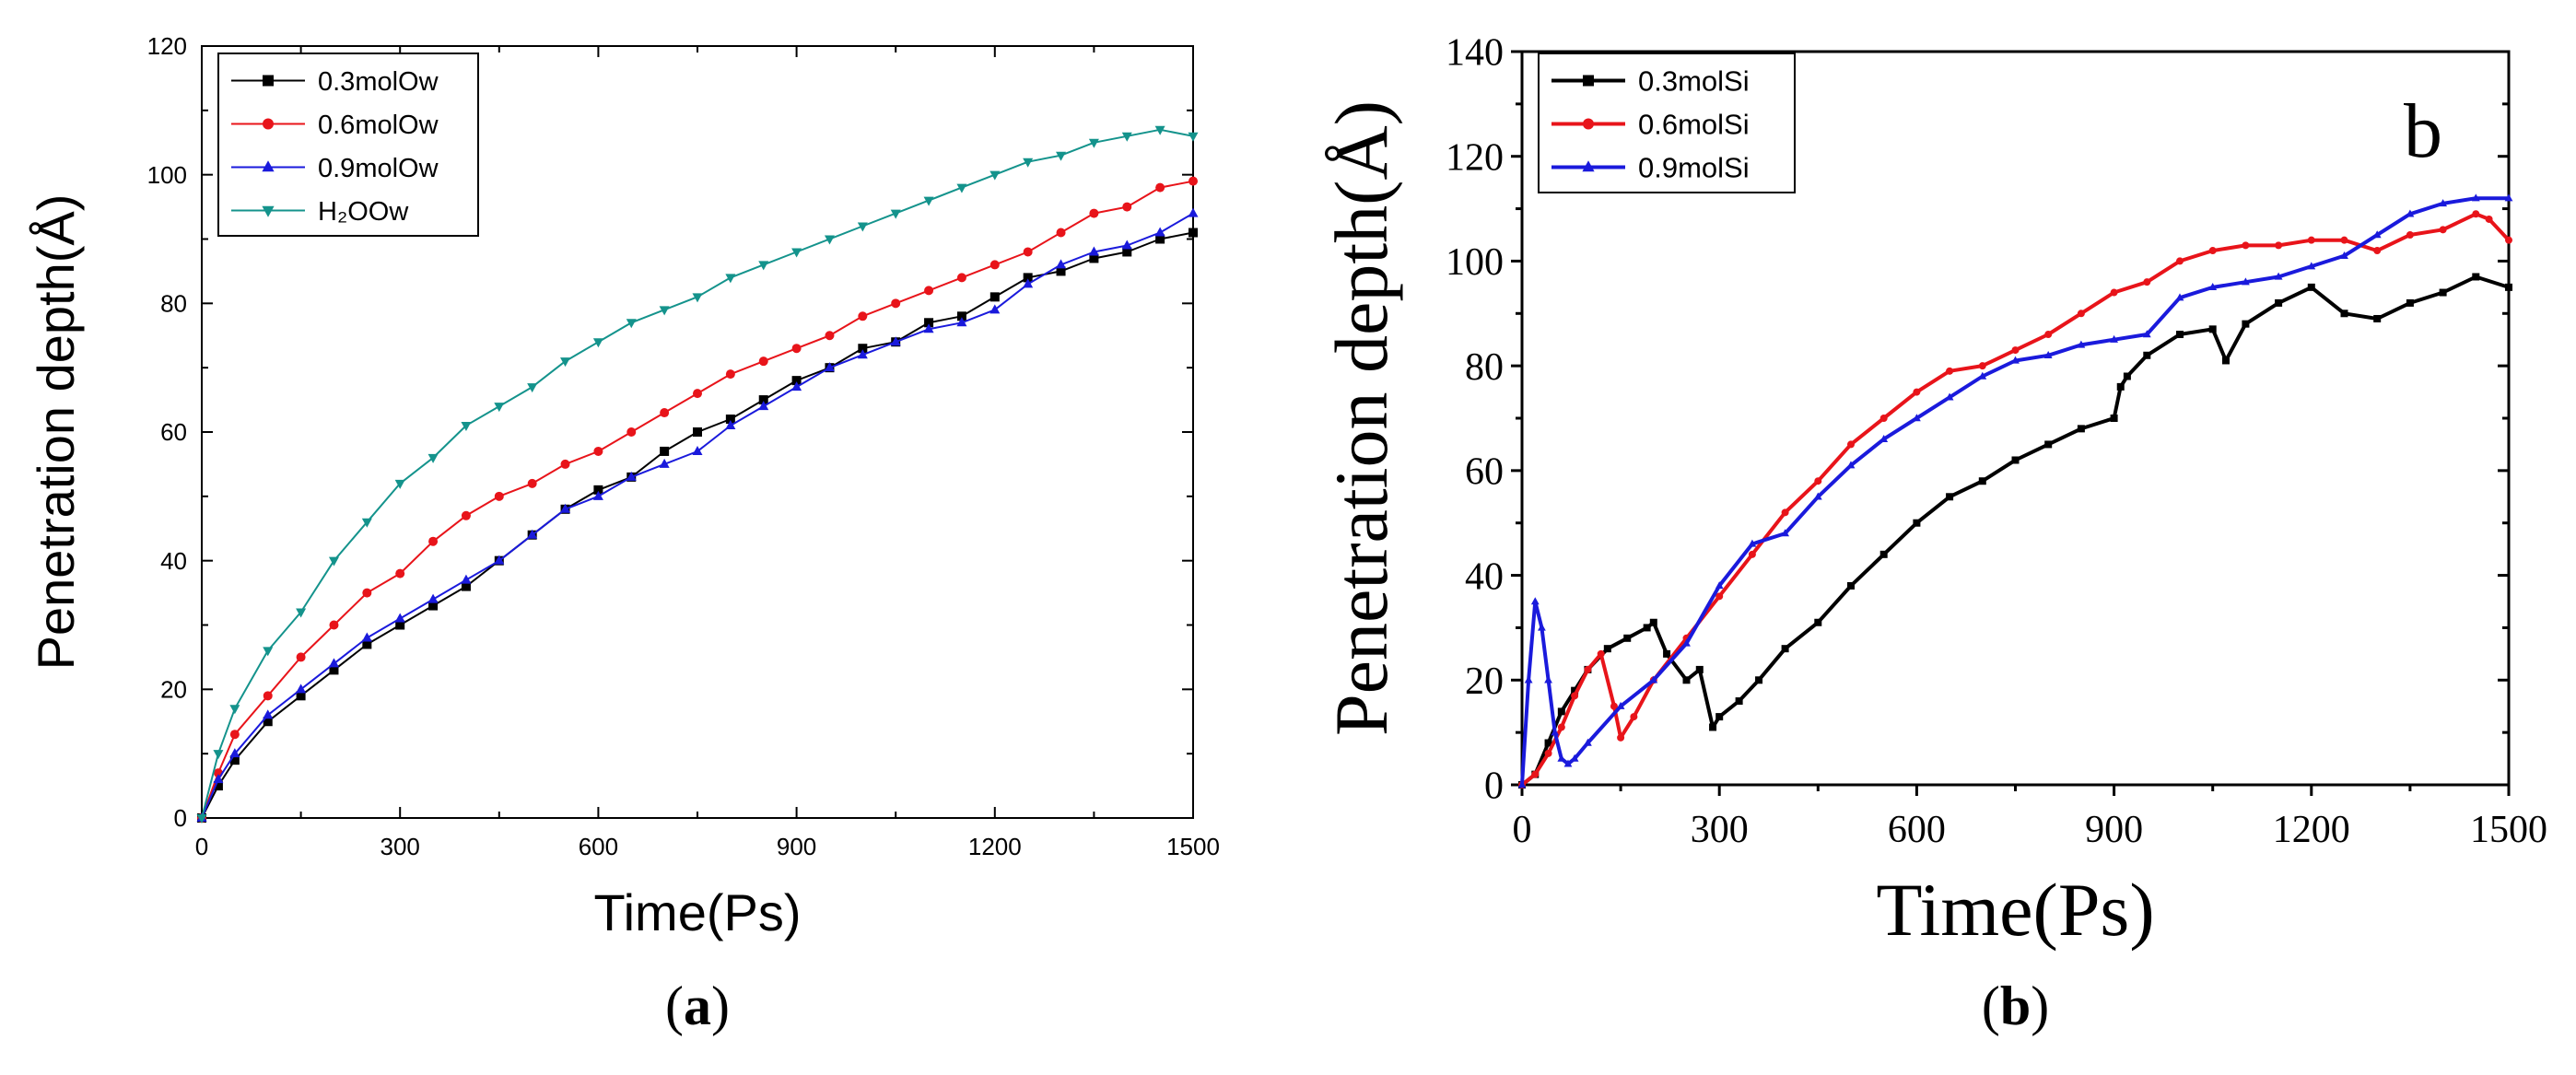 Image resolution: width=2576 pixels, height=1075 pixels. Describe the element at coordinates (180, 818) in the screenshot. I see `panel-a-y-tick-label: 0` at that location.